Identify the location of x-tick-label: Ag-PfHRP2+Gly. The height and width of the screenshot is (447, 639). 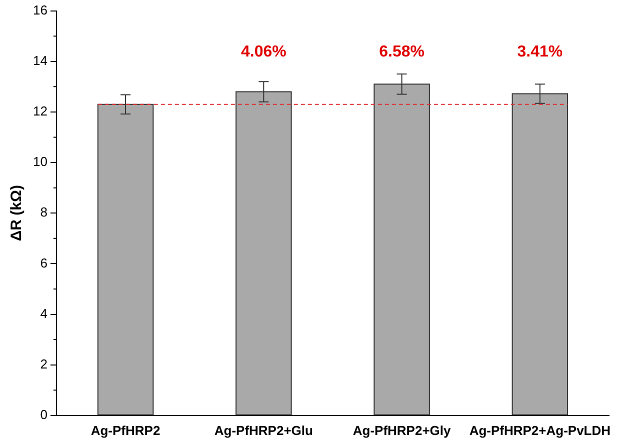
(402, 430).